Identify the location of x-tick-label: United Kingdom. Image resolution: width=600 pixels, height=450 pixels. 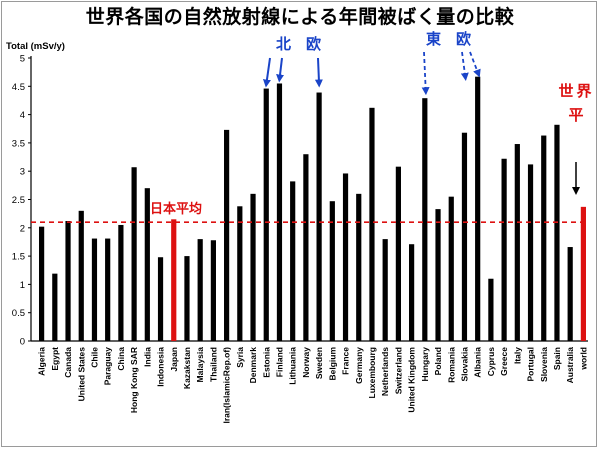
(412, 380).